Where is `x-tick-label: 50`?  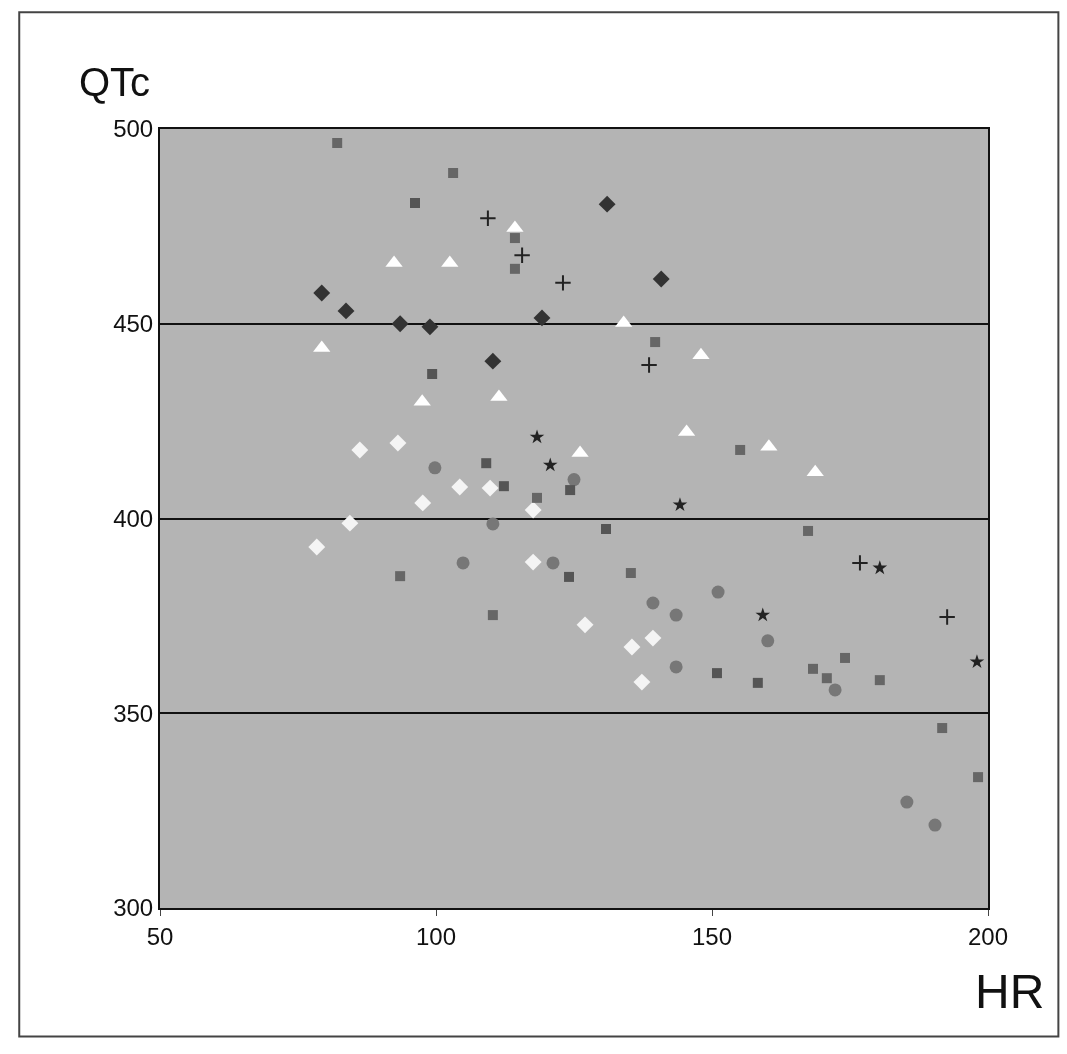 x-tick-label: 50 is located at coordinates (160, 936).